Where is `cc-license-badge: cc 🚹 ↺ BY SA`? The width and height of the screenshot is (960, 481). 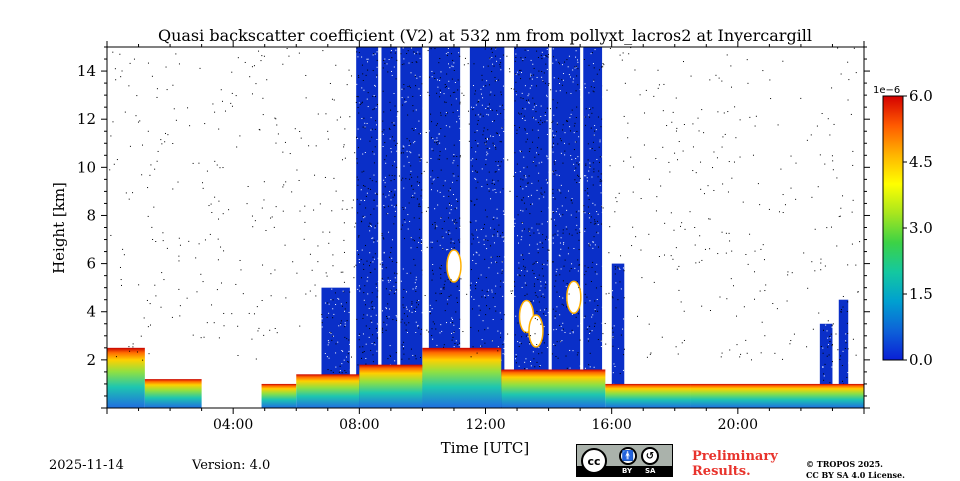
cc-license-badge: cc 🚹 ↺ BY SA is located at coordinates (624, 460).